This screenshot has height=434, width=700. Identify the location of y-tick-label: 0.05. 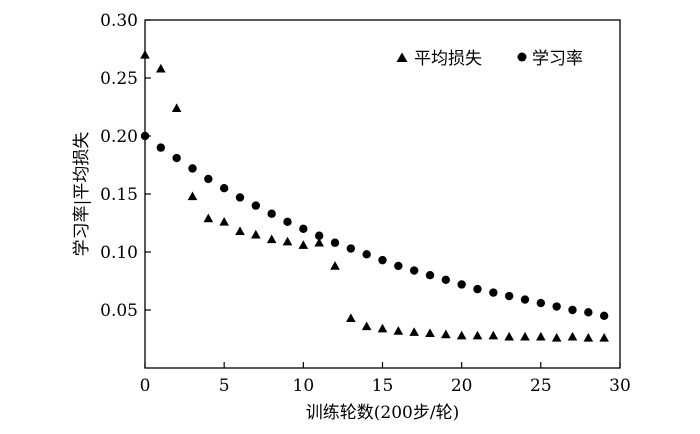
(119, 311).